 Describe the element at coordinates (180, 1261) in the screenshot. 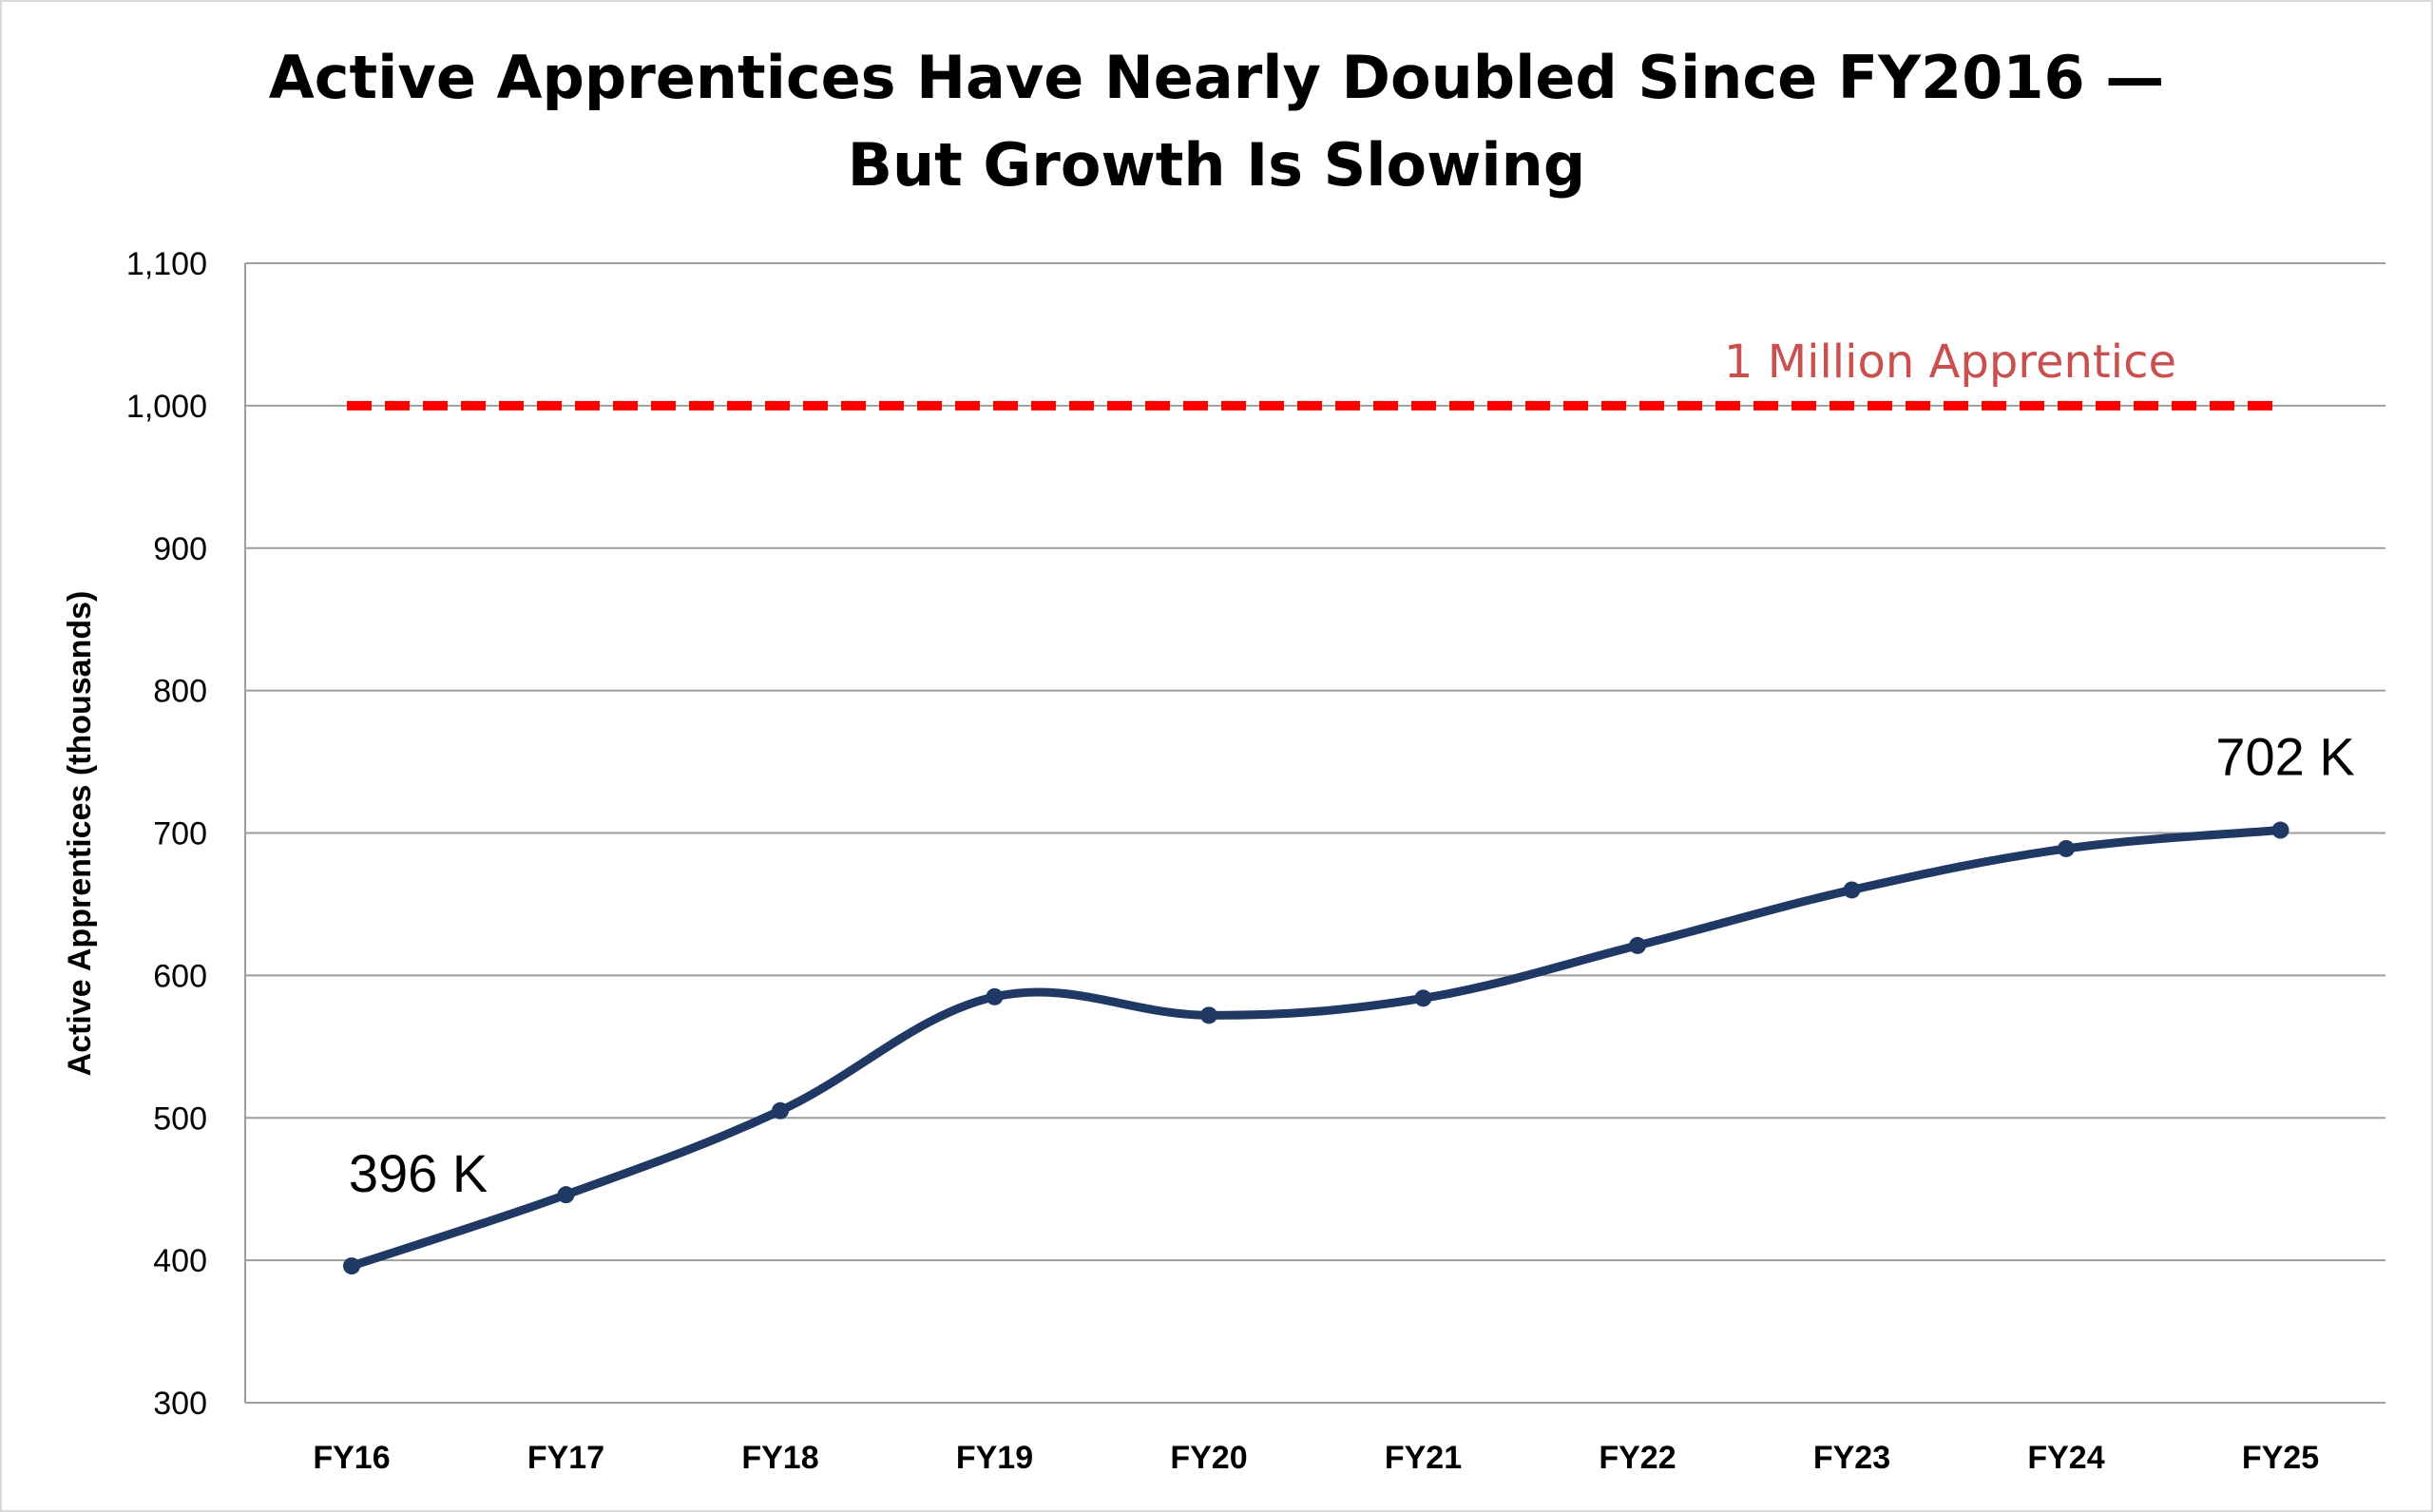

I see `y-tick-label: 400` at that location.